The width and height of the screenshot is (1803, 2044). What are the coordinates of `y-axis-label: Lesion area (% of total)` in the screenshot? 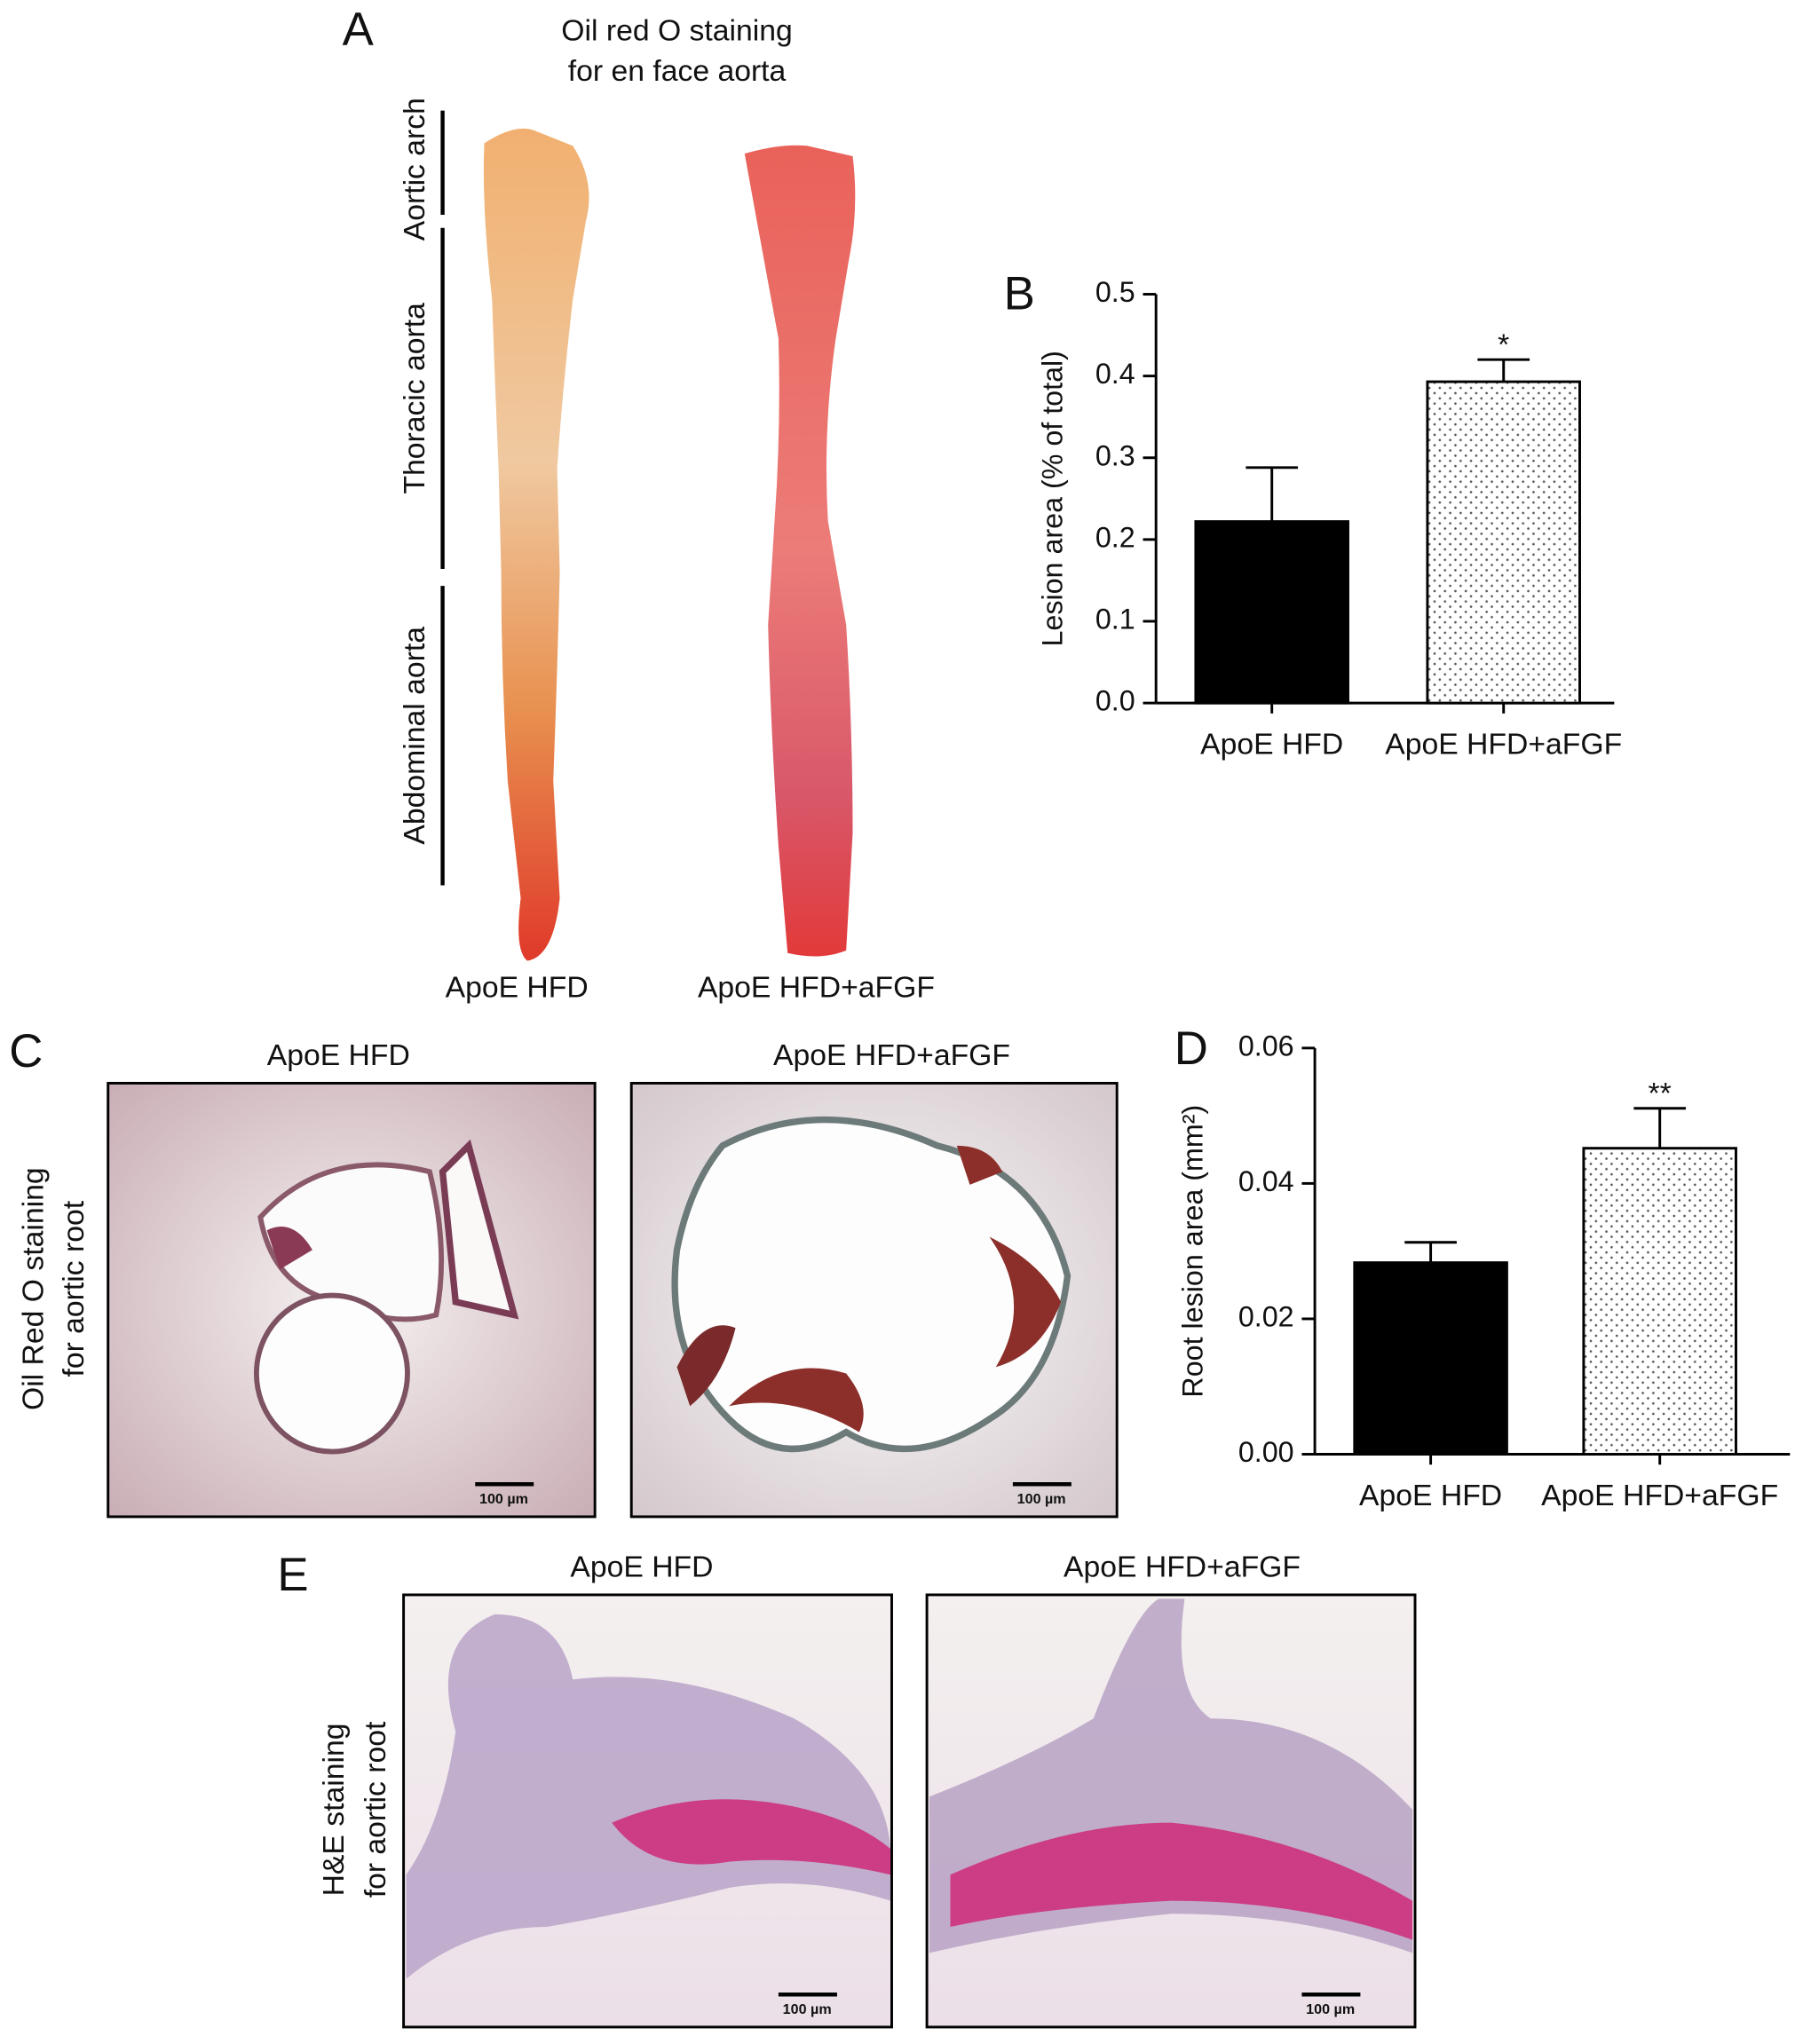 It's located at (1052, 498).